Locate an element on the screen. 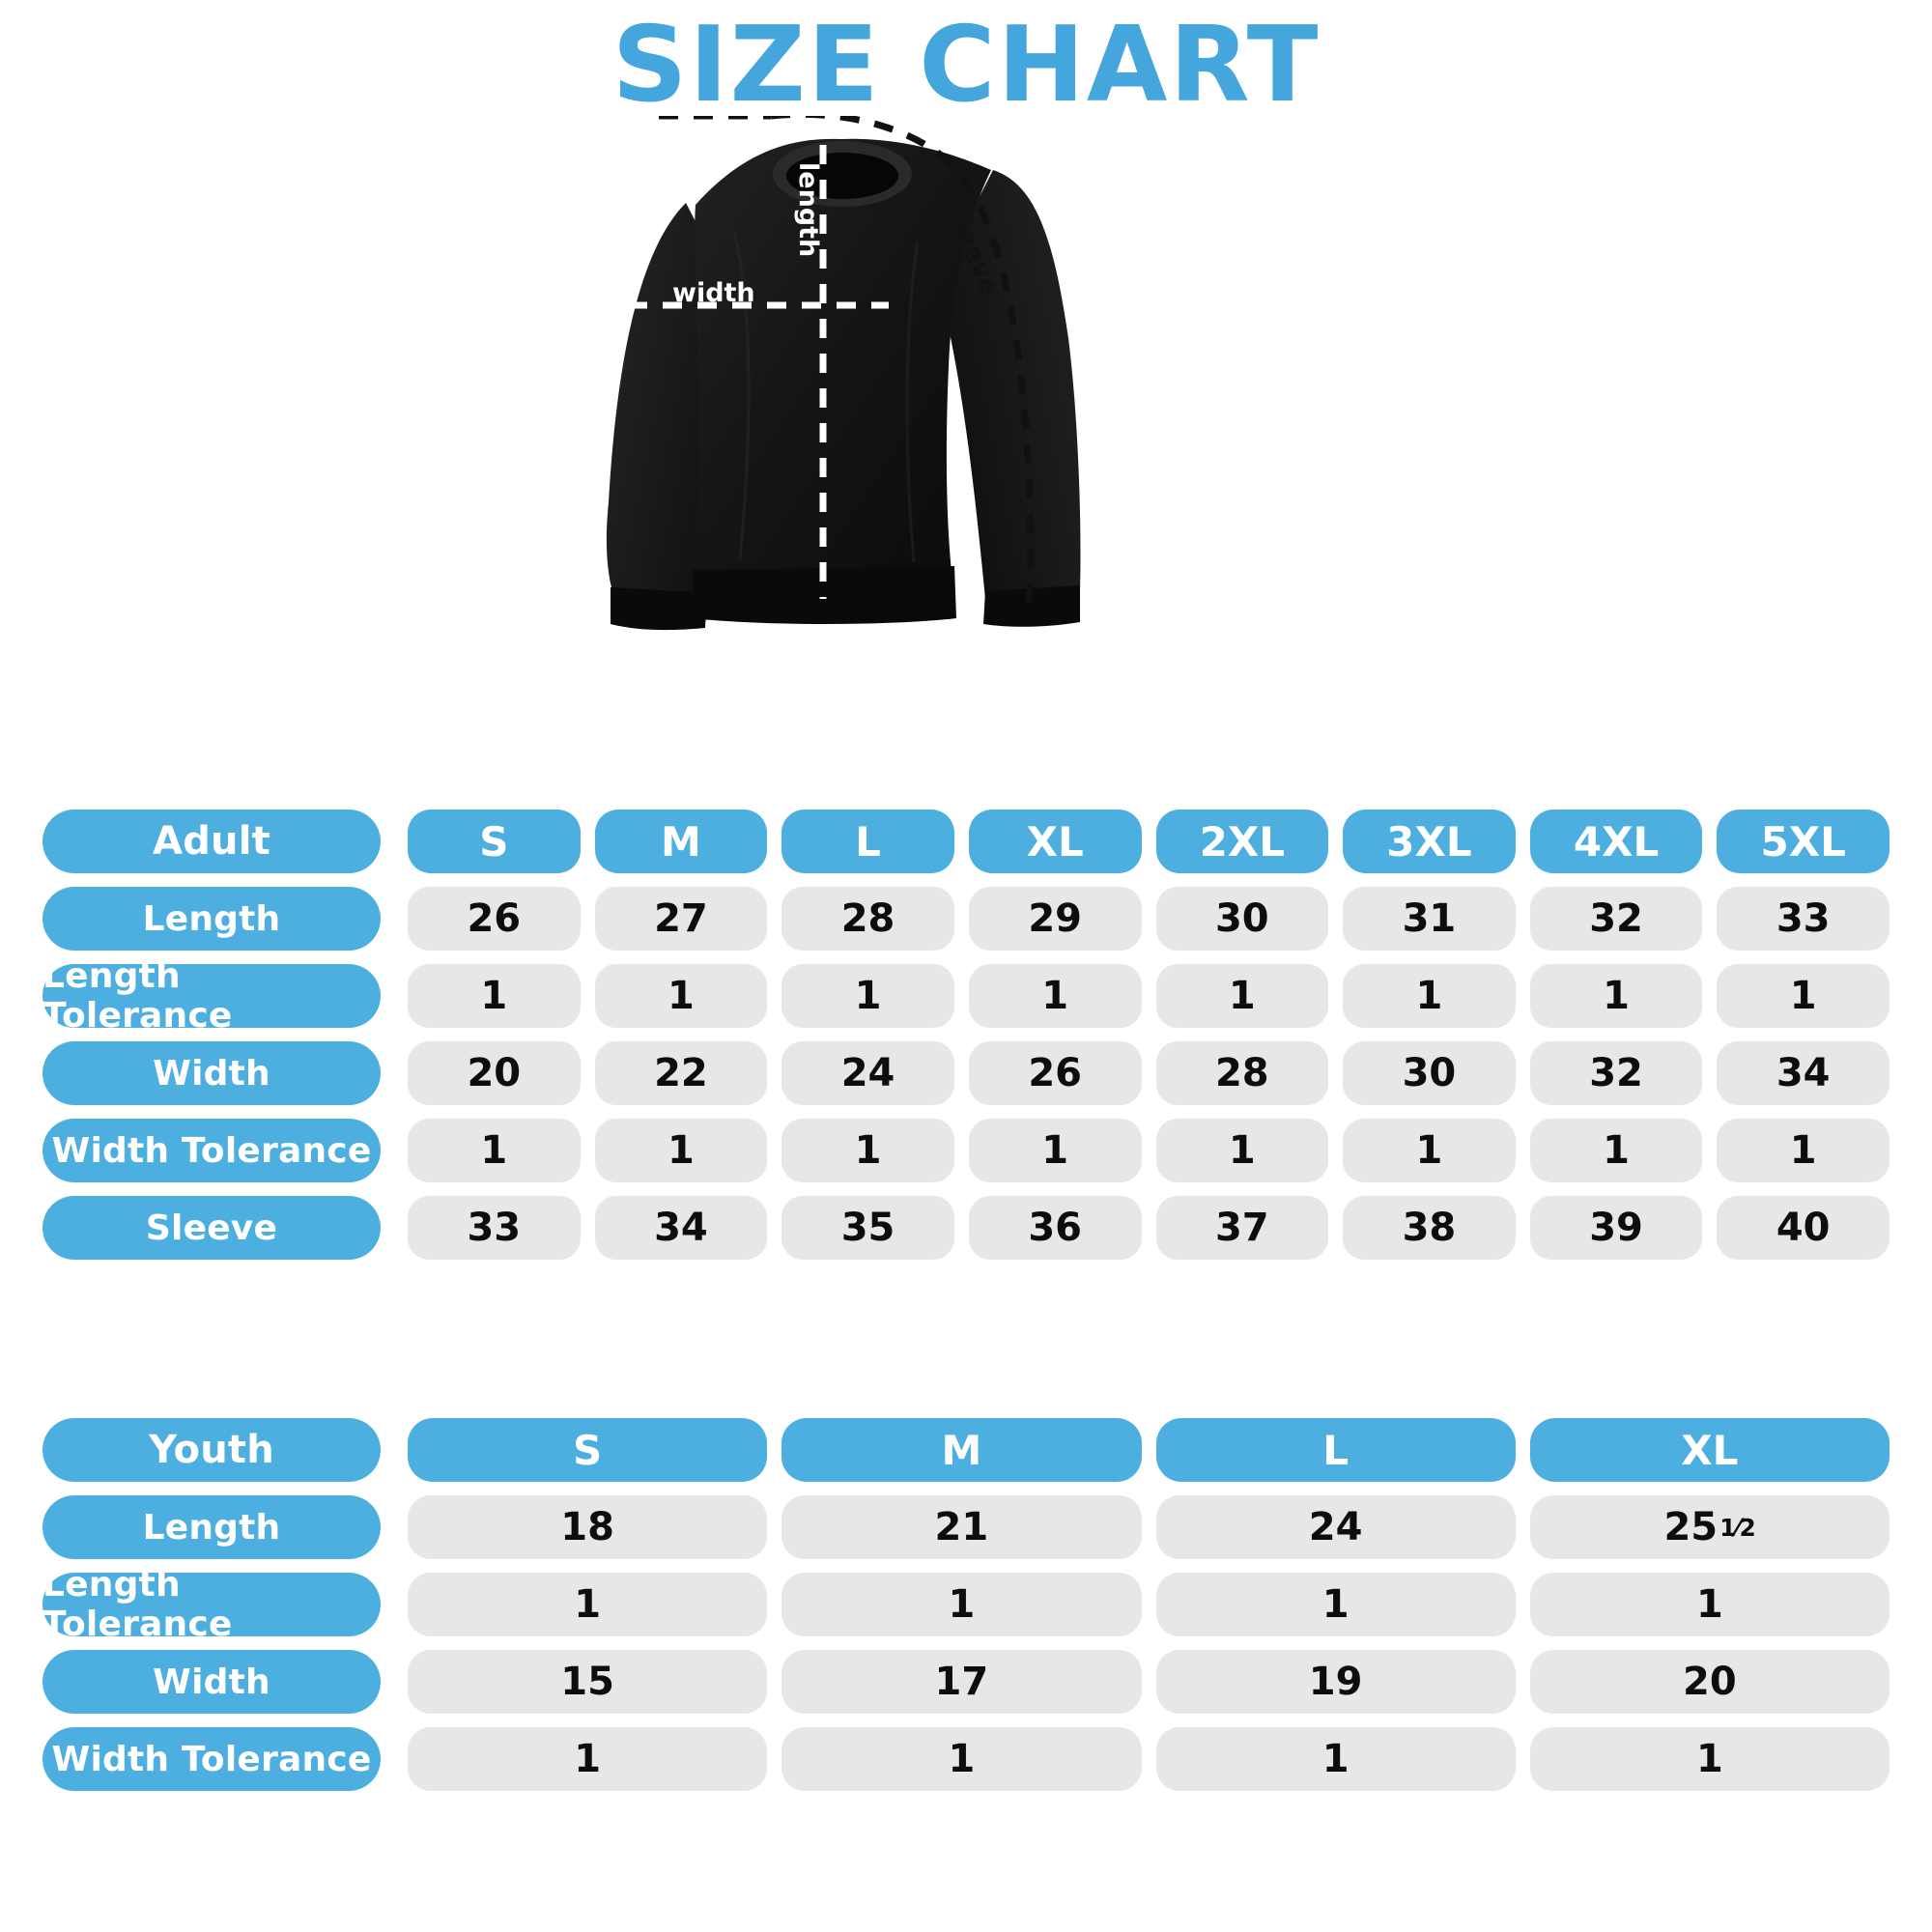  youth-row-label: Width is located at coordinates (212, 1682).